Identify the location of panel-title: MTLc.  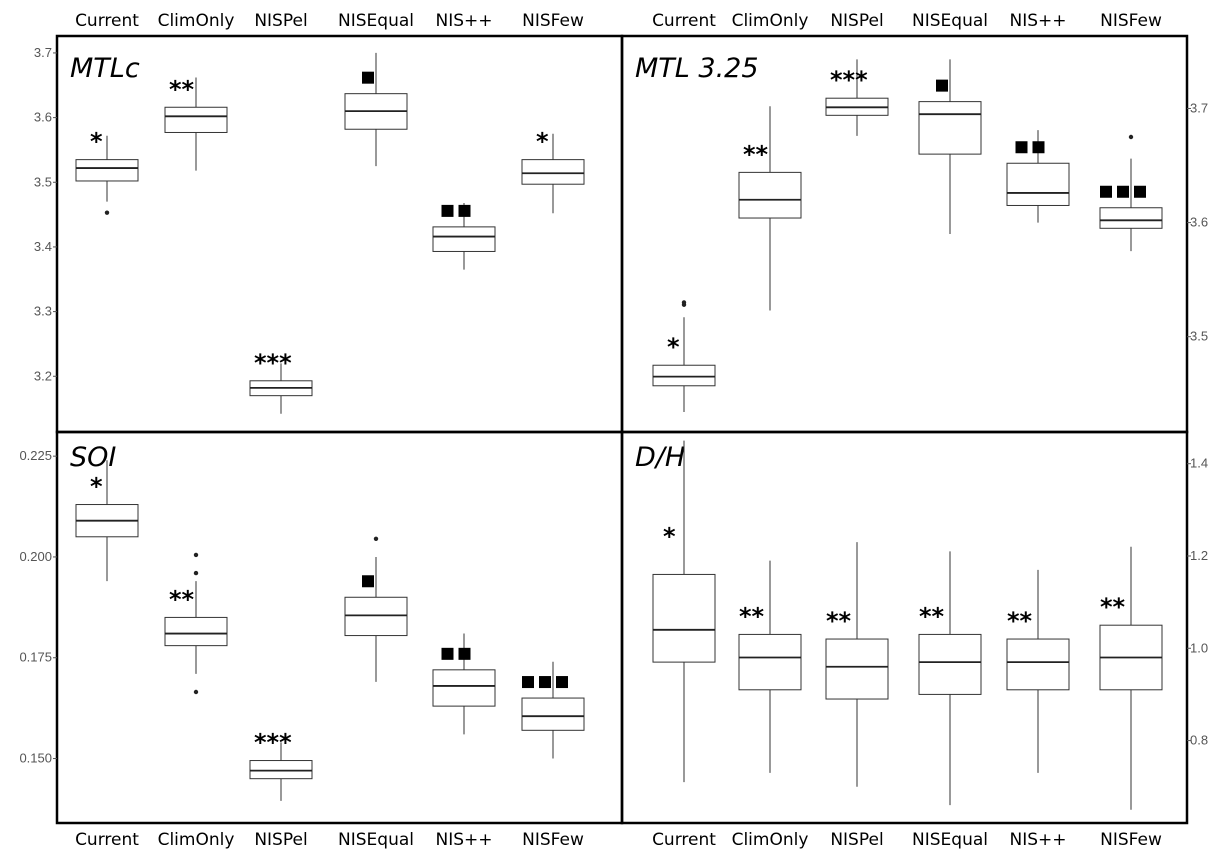
(105, 68).